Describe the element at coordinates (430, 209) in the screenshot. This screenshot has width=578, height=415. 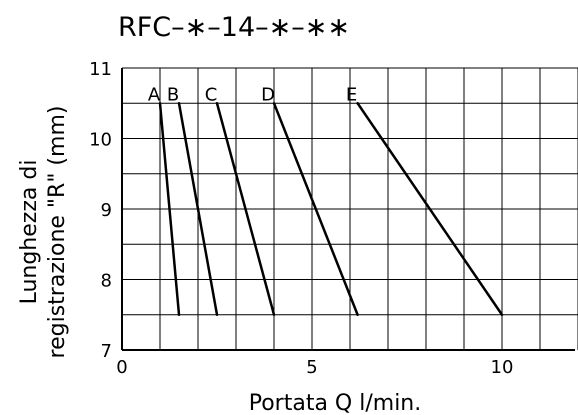
I see `series-line-e` at that location.